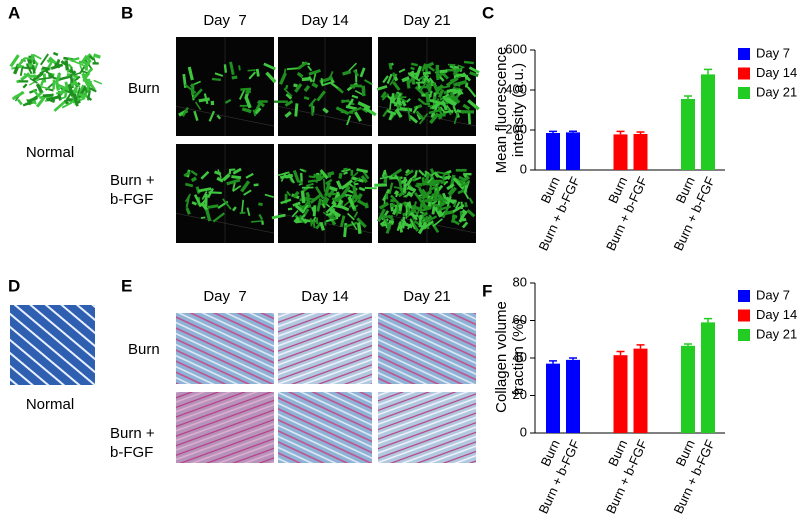 Image resolution: width=809 pixels, height=519 pixels. Describe the element at coordinates (516, 88) in the screenshot. I see `y-tick-label: 400` at that location.